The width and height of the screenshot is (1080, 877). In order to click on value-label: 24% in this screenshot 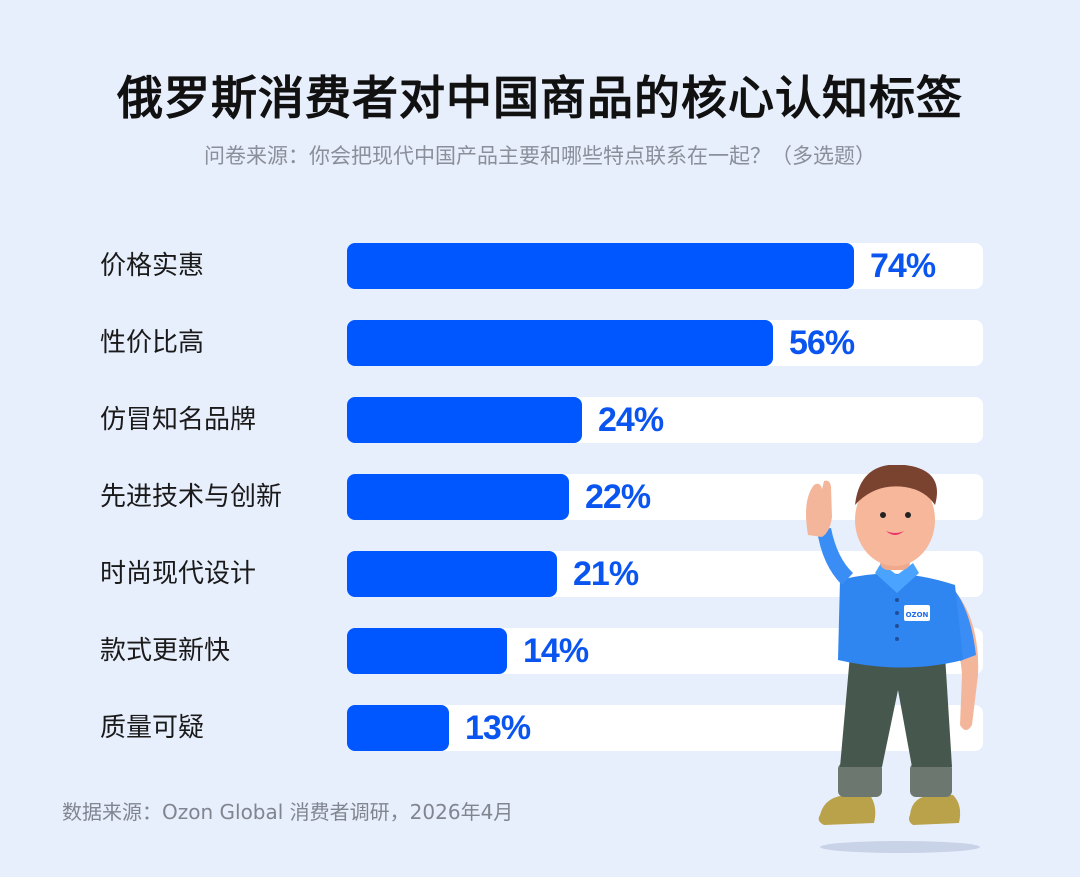, I will do `click(631, 420)`.